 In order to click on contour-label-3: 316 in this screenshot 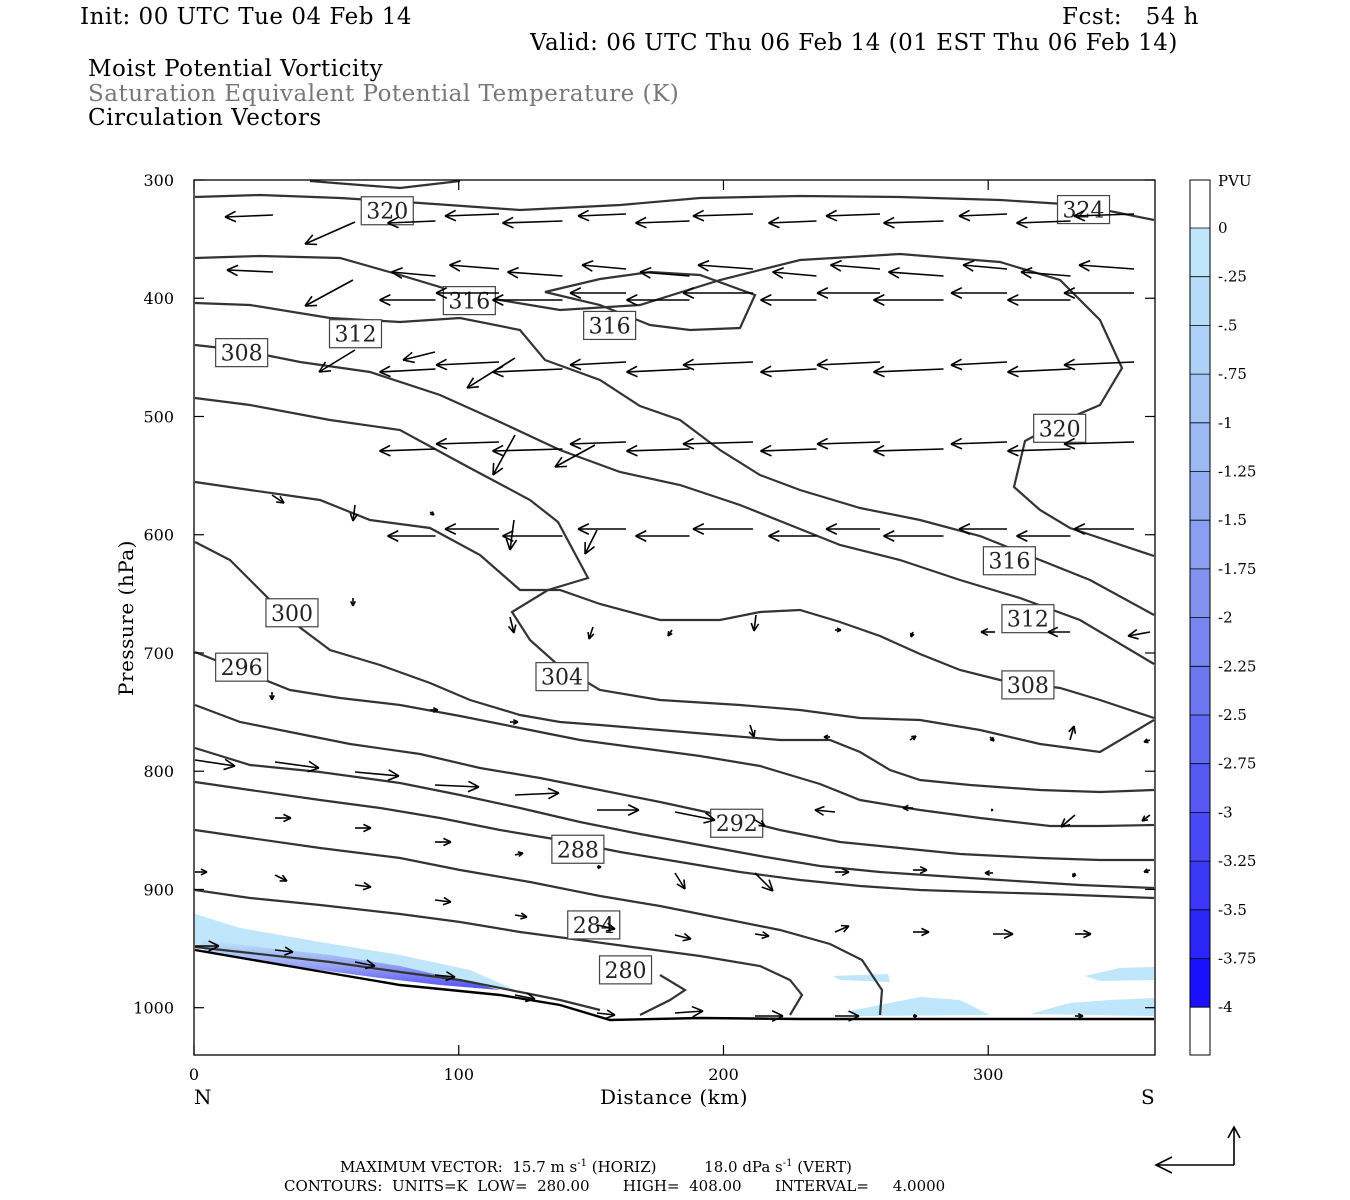, I will do `click(610, 326)`.